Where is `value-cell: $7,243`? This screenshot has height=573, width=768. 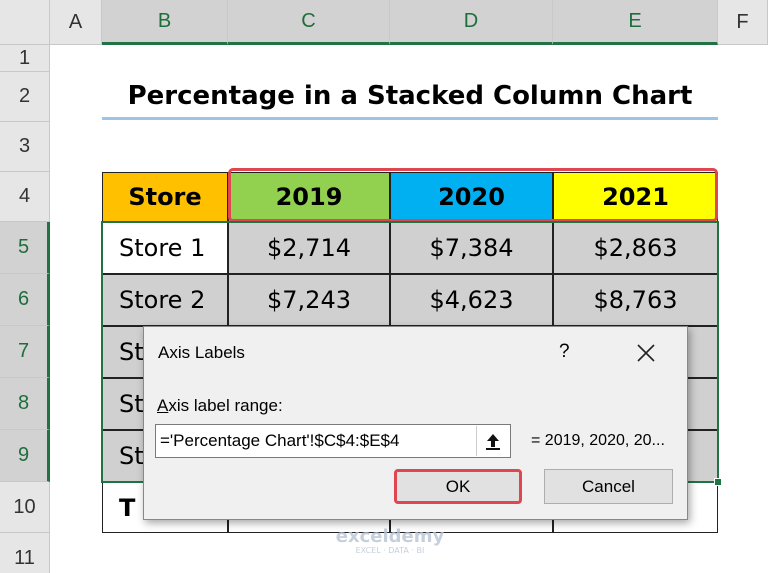 value-cell: $7,243 is located at coordinates (309, 300).